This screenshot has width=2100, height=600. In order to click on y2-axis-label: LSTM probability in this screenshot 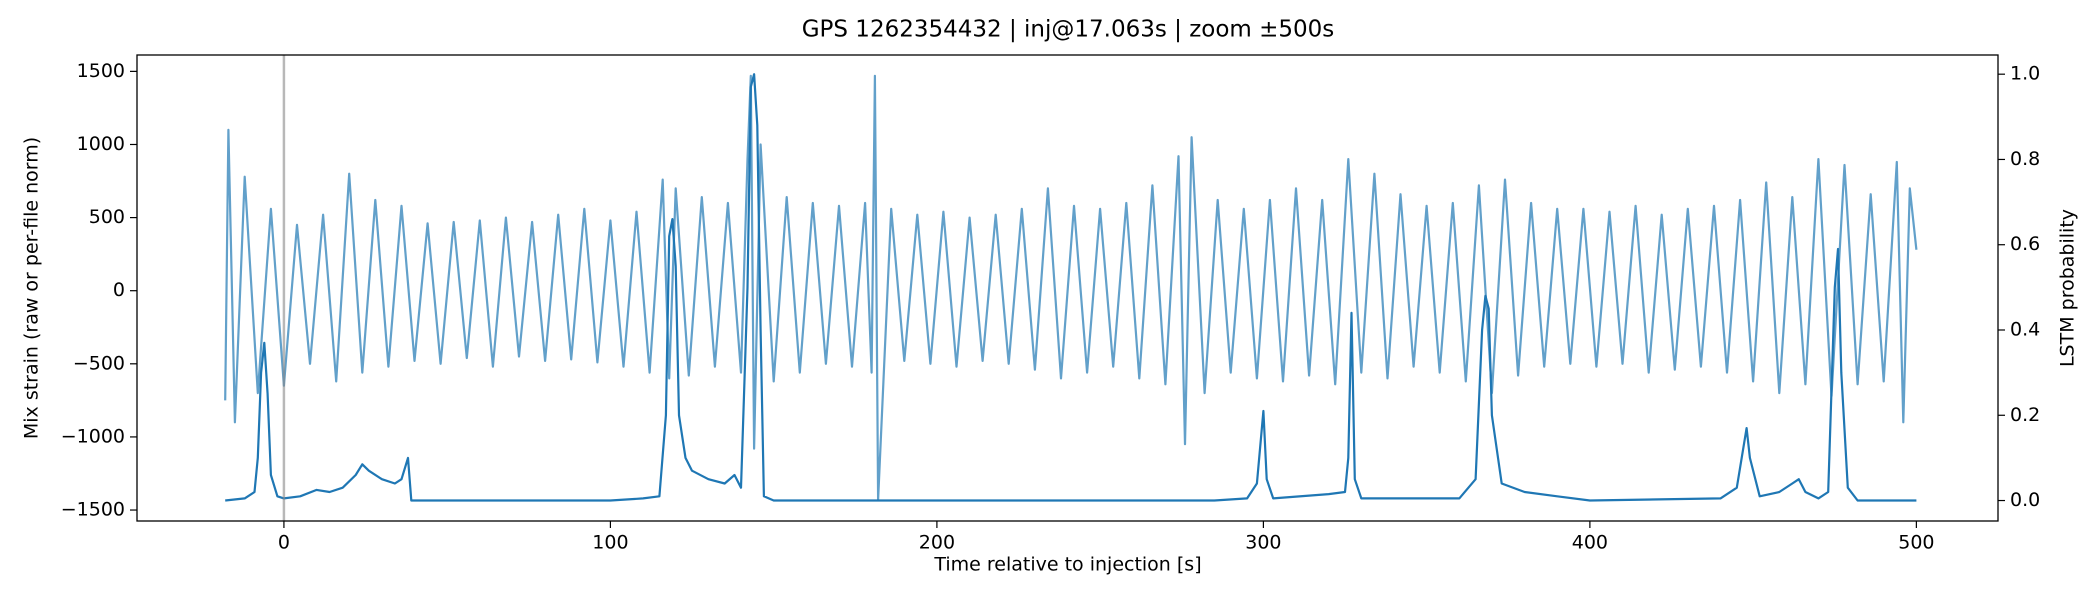, I will do `click(2068, 288)`.